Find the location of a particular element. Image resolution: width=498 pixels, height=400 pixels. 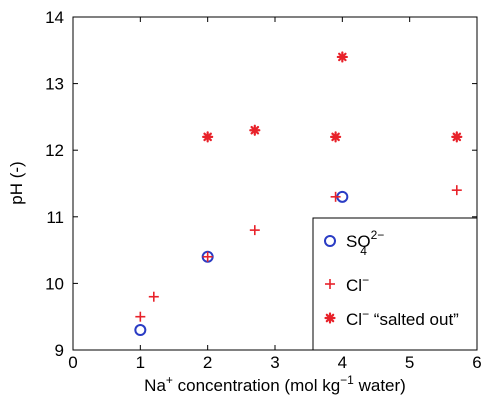

legend-markers is located at coordinates (330, 279).